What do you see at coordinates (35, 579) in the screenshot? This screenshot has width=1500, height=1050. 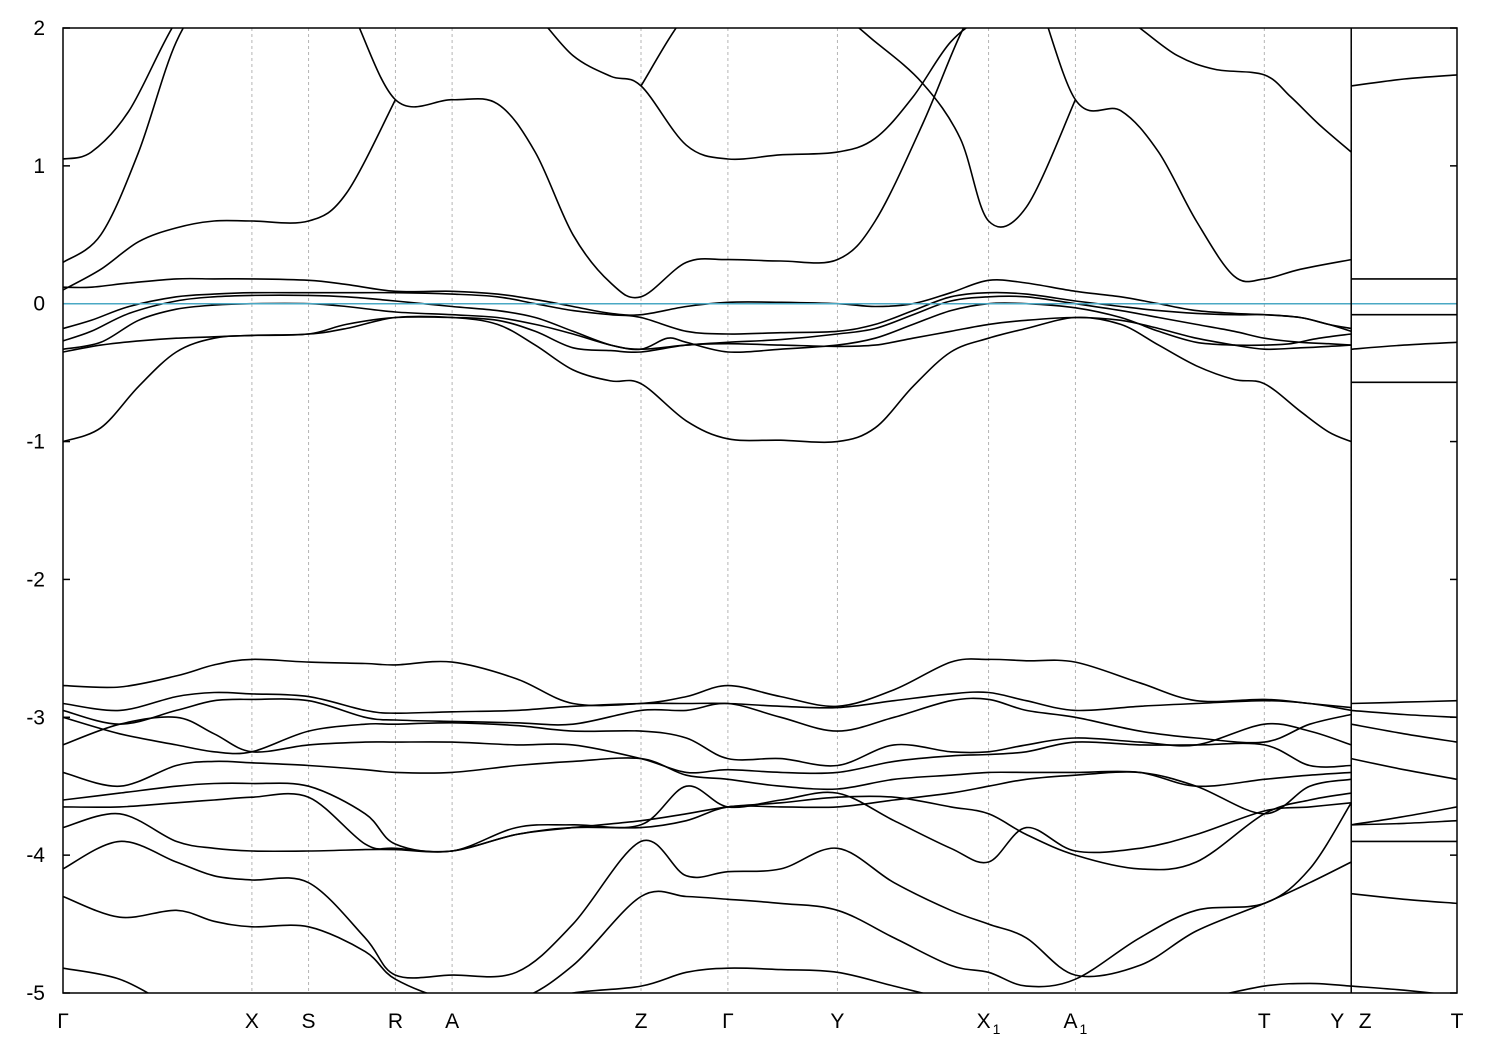 I see `y-tick-label: -2` at bounding box center [35, 579].